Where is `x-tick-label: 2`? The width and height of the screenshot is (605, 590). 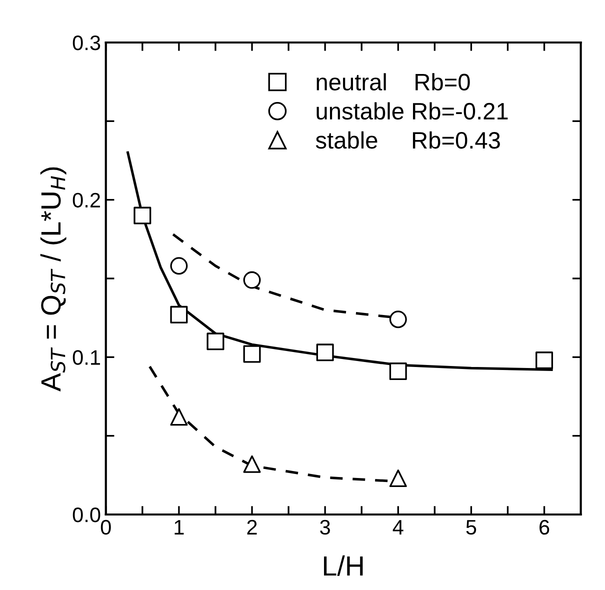
x-tick-label: 2 is located at coordinates (252, 527).